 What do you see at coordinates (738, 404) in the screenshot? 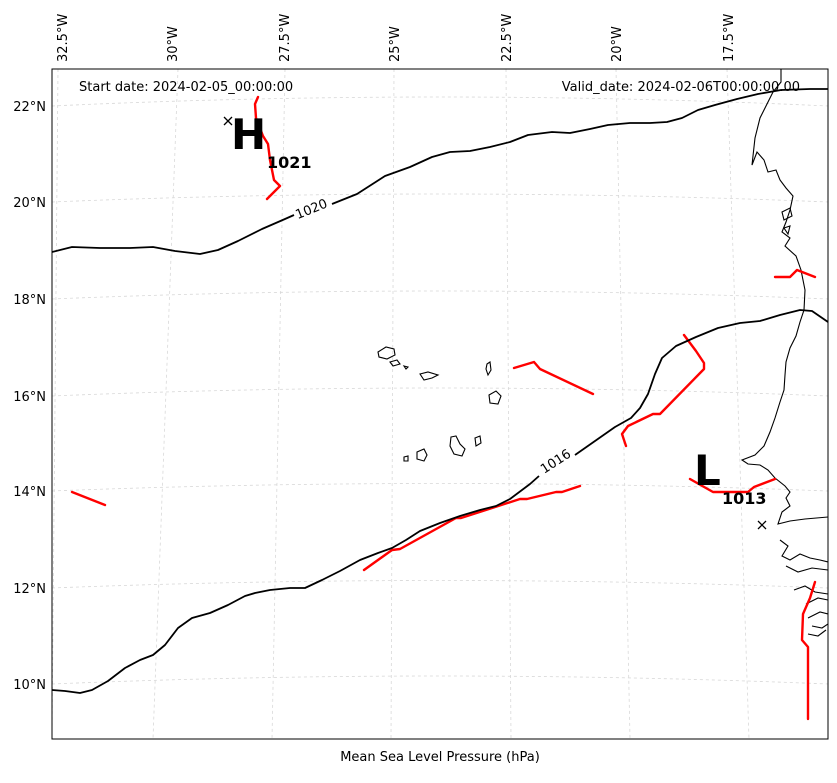
I see `meridian-17-5w` at bounding box center [738, 404].